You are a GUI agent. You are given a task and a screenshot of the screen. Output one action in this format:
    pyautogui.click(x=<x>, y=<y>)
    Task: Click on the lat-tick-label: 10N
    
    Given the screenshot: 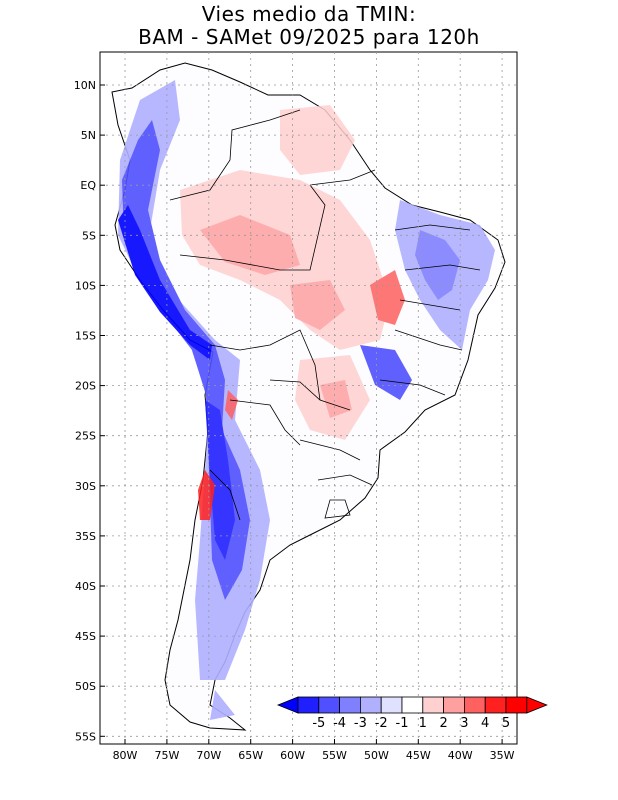 What is the action you would take?
    pyautogui.click(x=85, y=85)
    